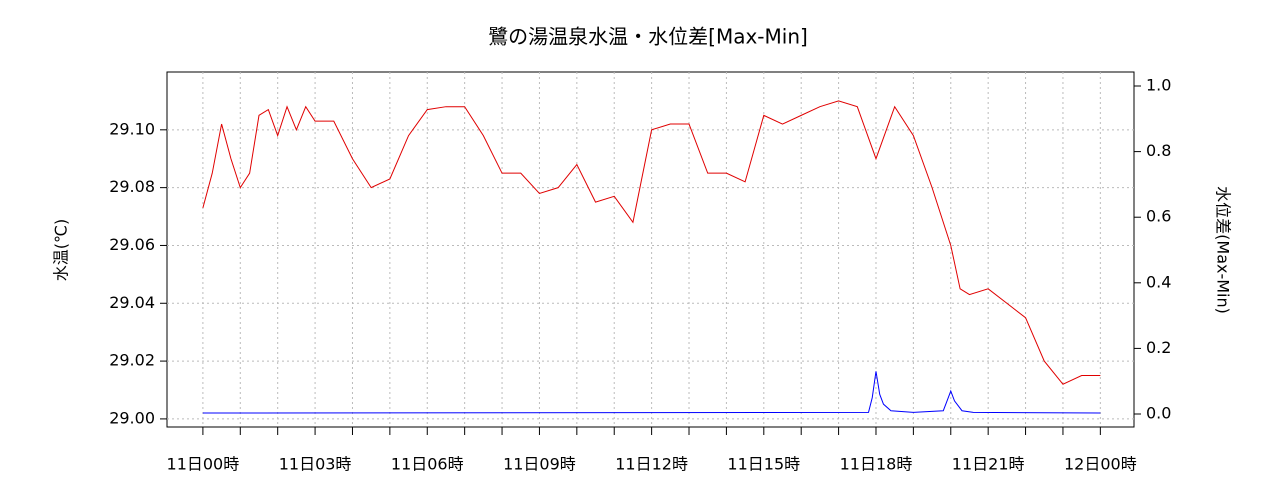  I want to click on series-line, so click(651, 392).